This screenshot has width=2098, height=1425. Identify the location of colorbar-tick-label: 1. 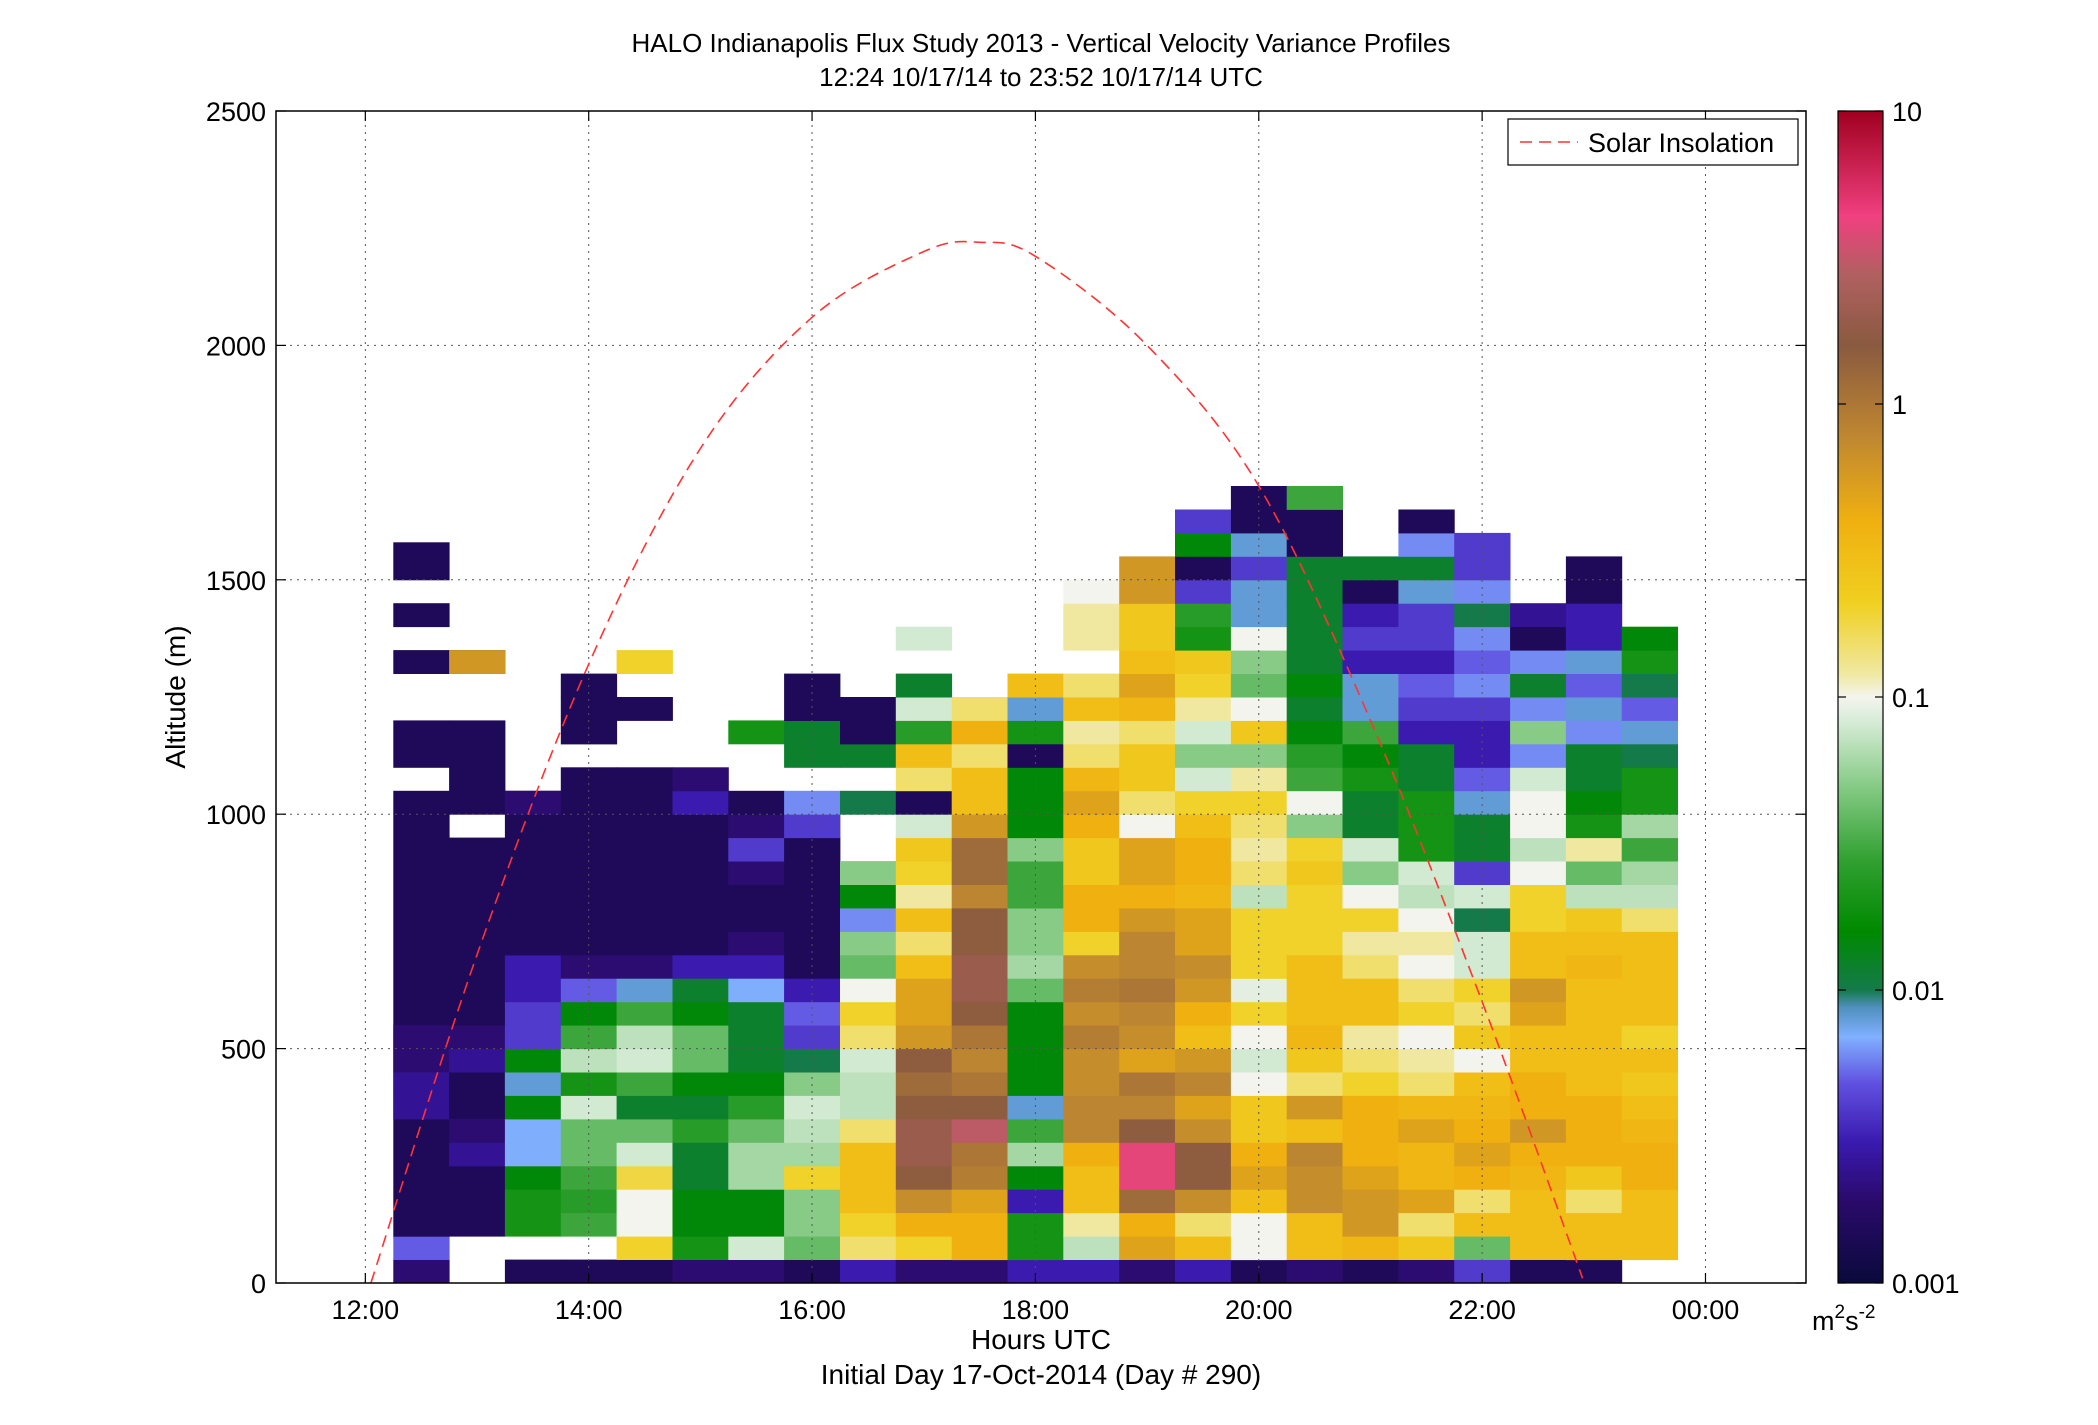
(1899, 405).